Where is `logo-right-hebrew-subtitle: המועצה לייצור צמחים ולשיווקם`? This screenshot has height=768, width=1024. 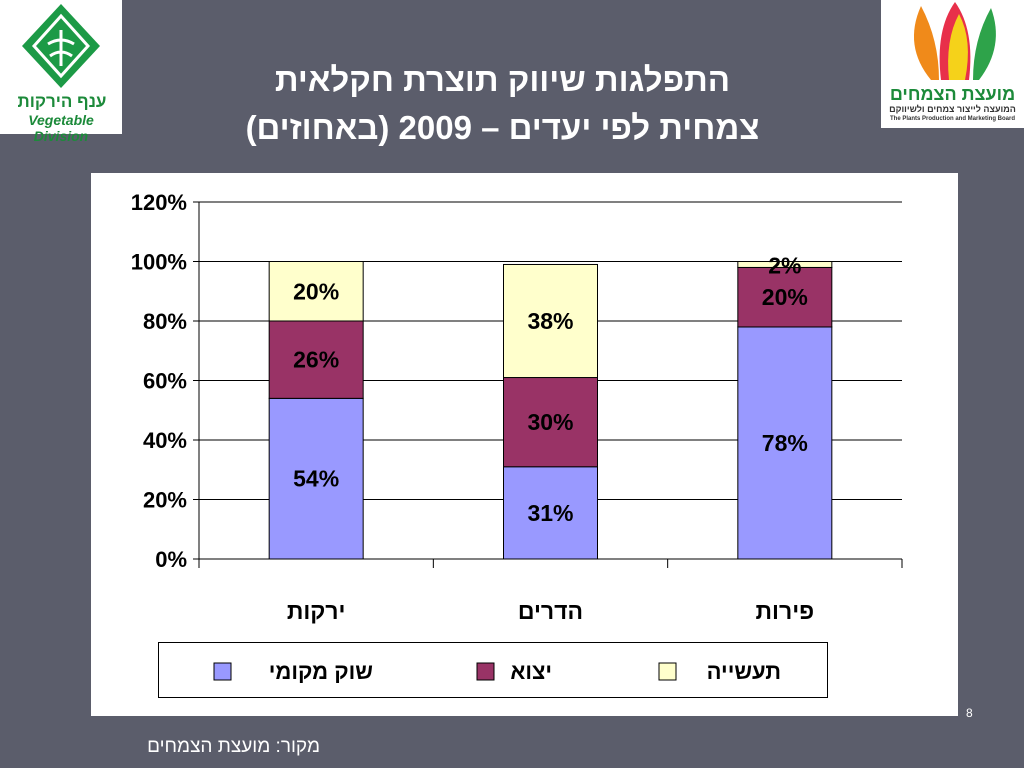
logo-right-hebrew-subtitle: המועצה לייצור צמחים ולשיווקם is located at coordinates (952, 109).